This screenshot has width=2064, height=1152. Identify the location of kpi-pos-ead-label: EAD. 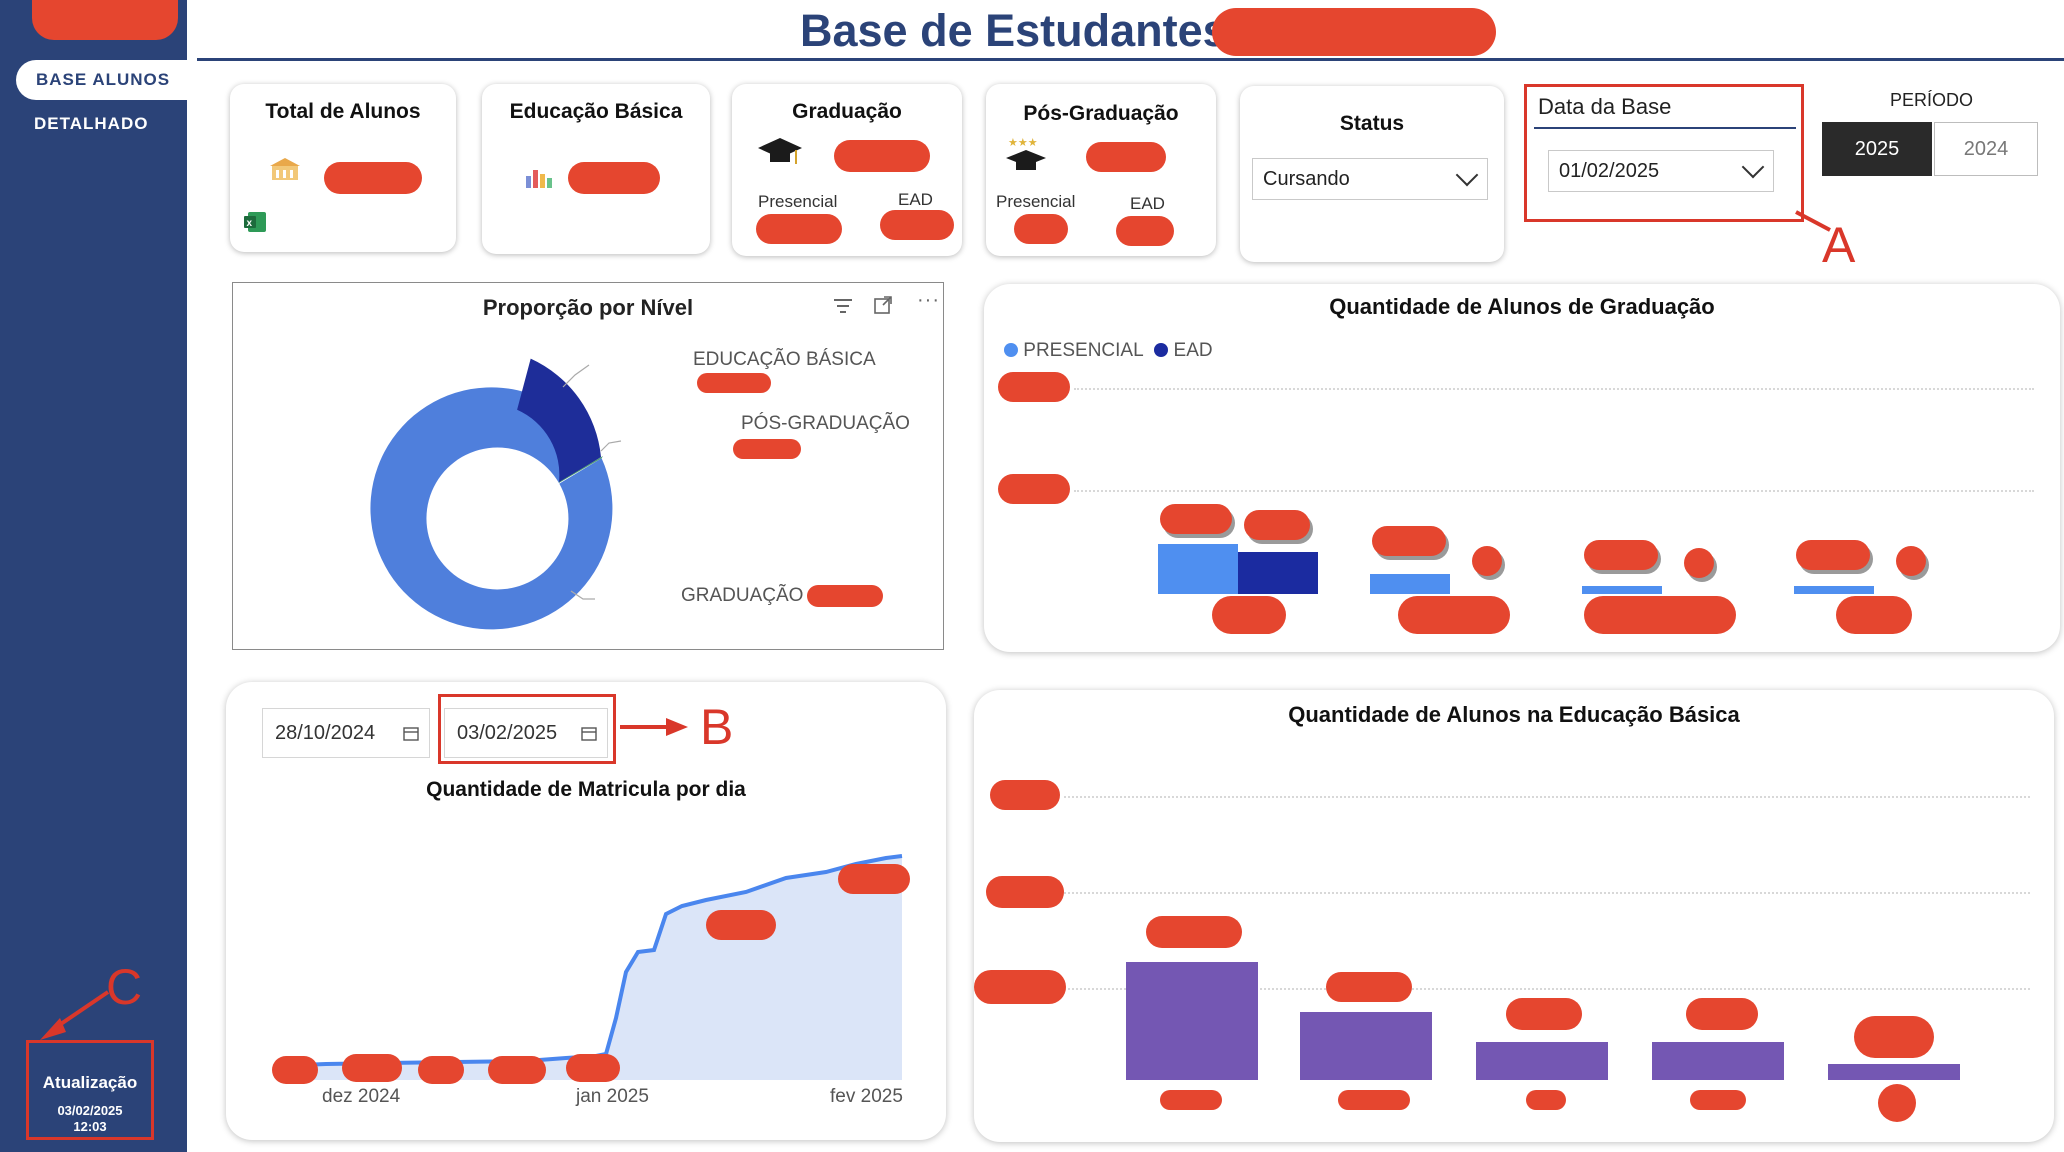
(1147, 203).